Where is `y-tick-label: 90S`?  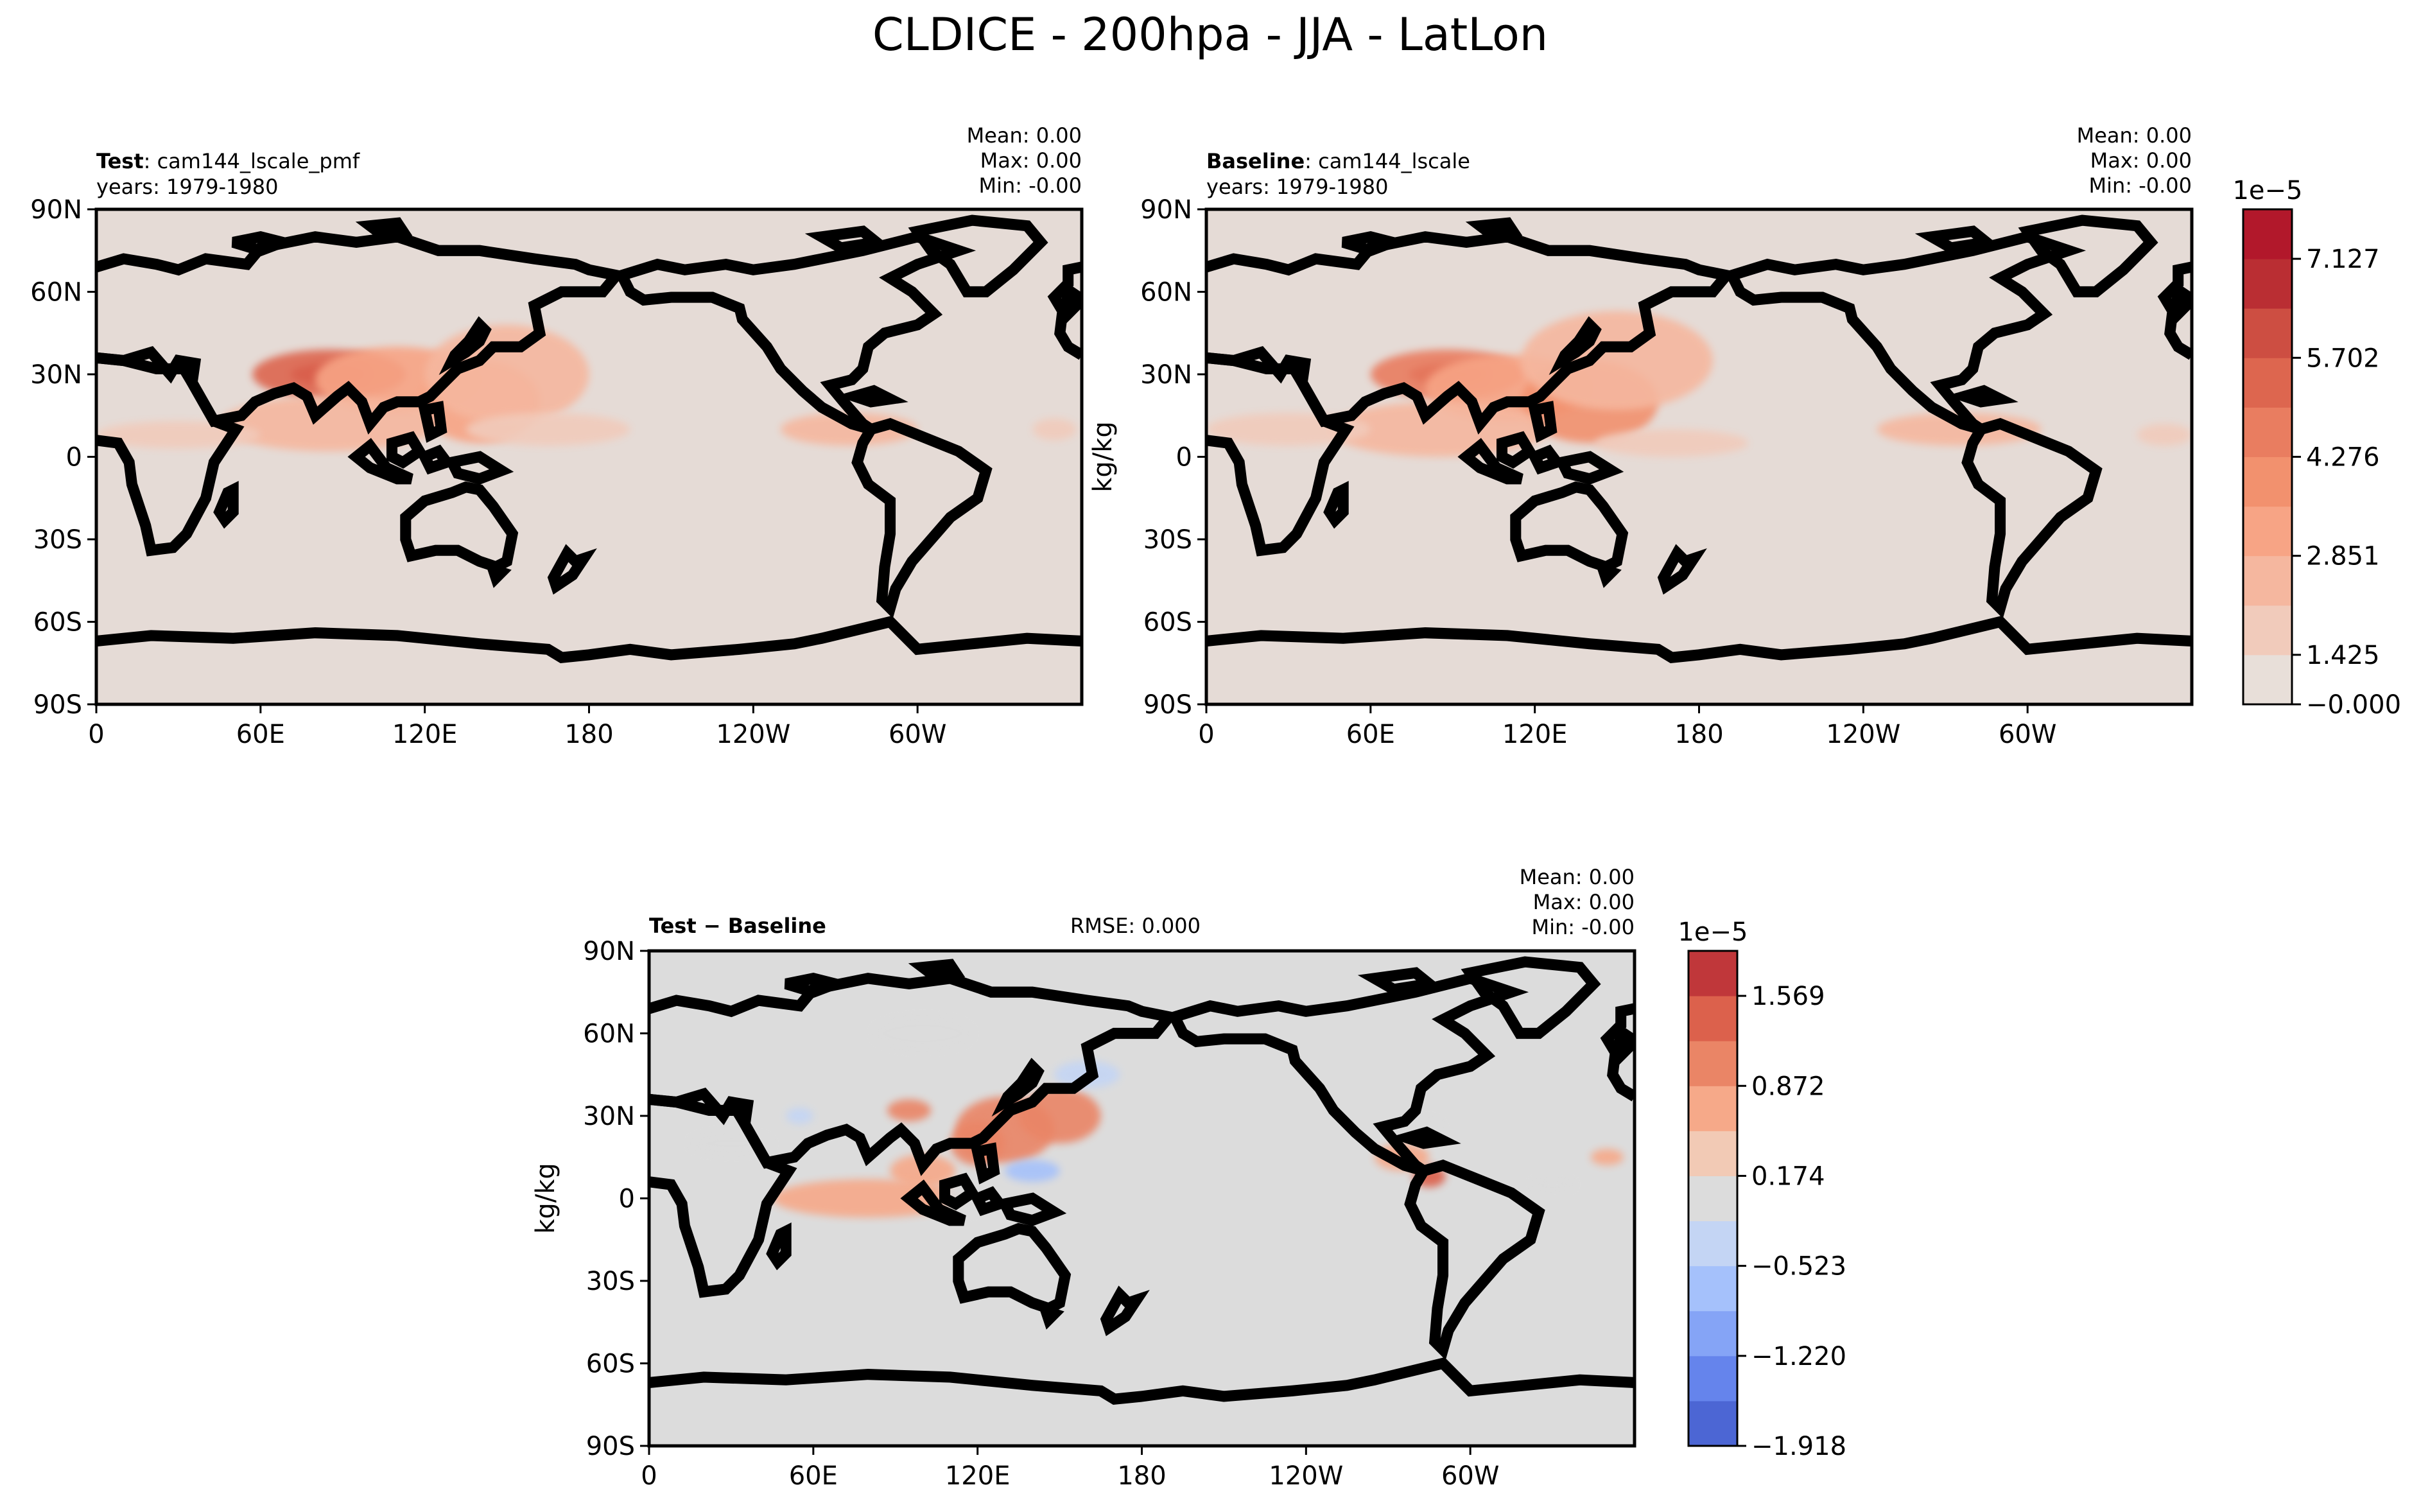 y-tick-label: 90S is located at coordinates (1167, 705).